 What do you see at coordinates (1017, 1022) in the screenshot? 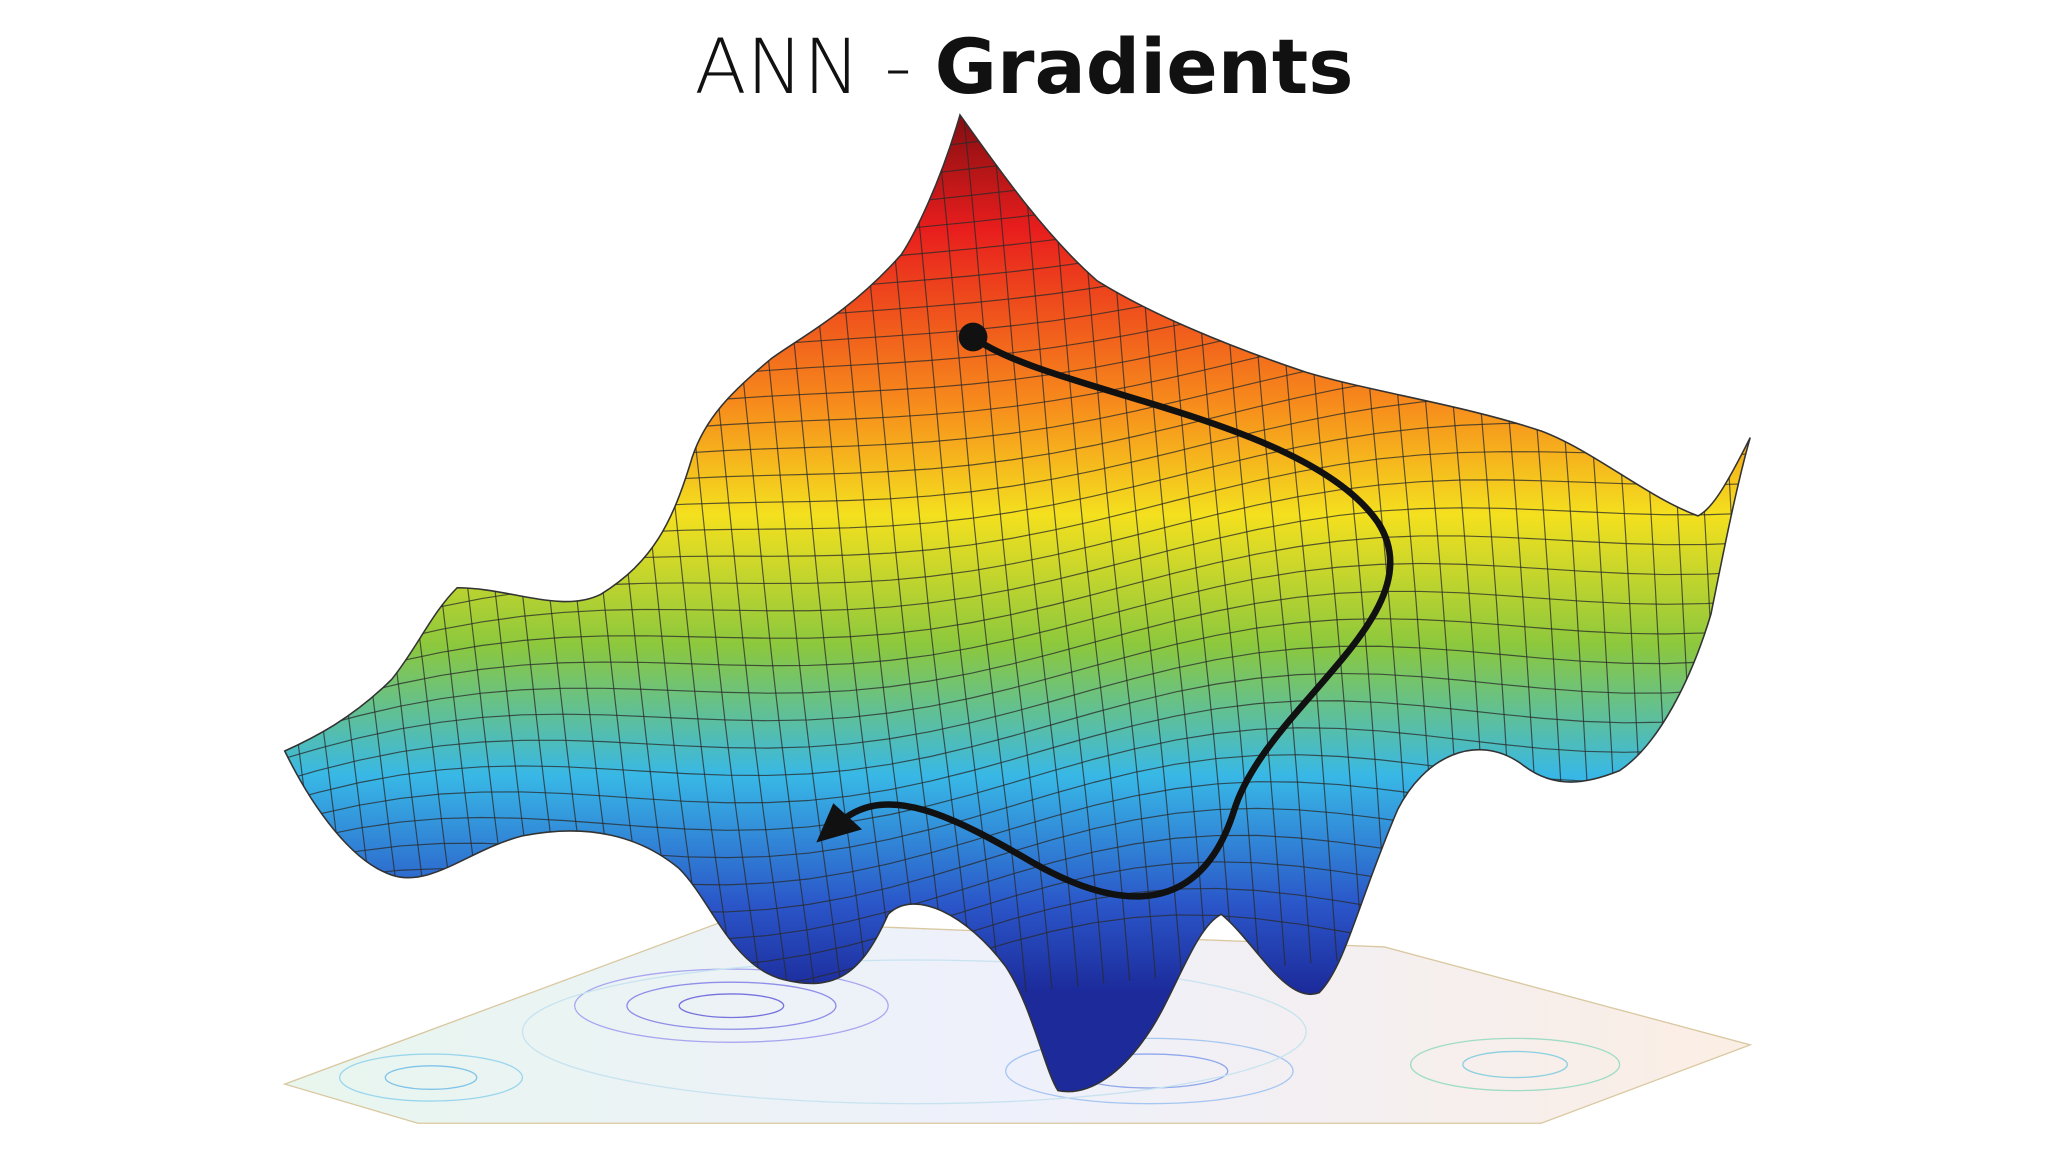
I see `contour-plane` at bounding box center [1017, 1022].